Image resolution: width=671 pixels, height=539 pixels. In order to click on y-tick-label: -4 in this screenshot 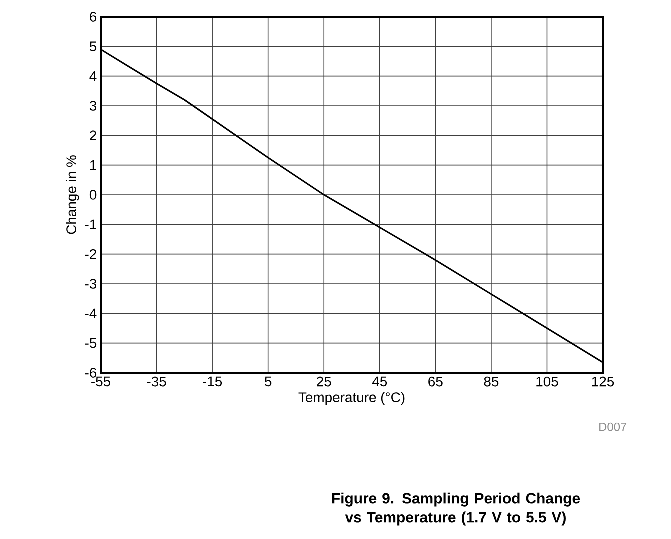, I will do `click(91, 313)`.